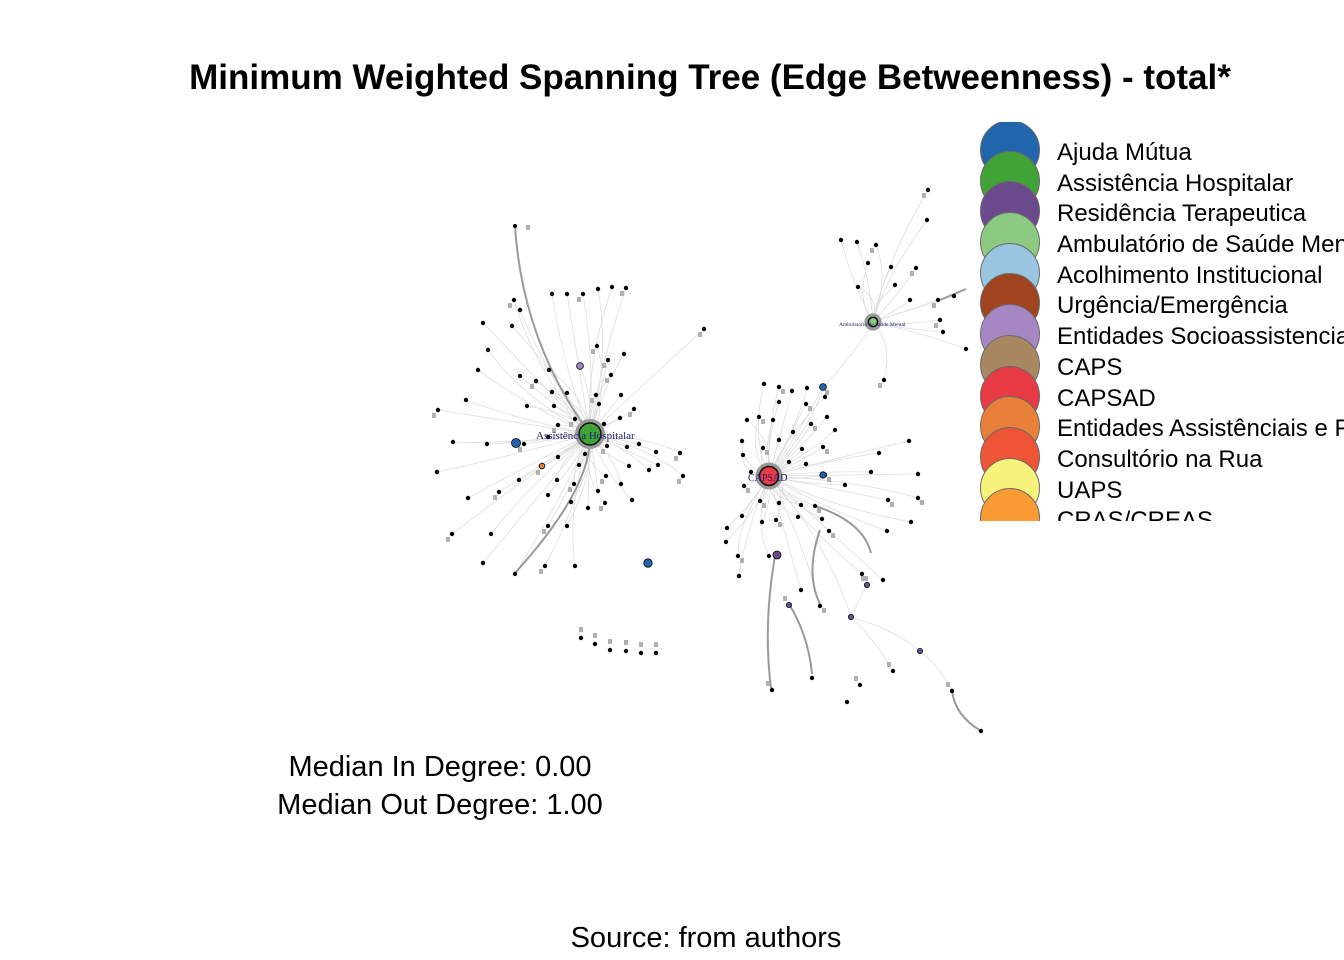  I want to click on legend-item: CAPSAD, so click(1161, 395).